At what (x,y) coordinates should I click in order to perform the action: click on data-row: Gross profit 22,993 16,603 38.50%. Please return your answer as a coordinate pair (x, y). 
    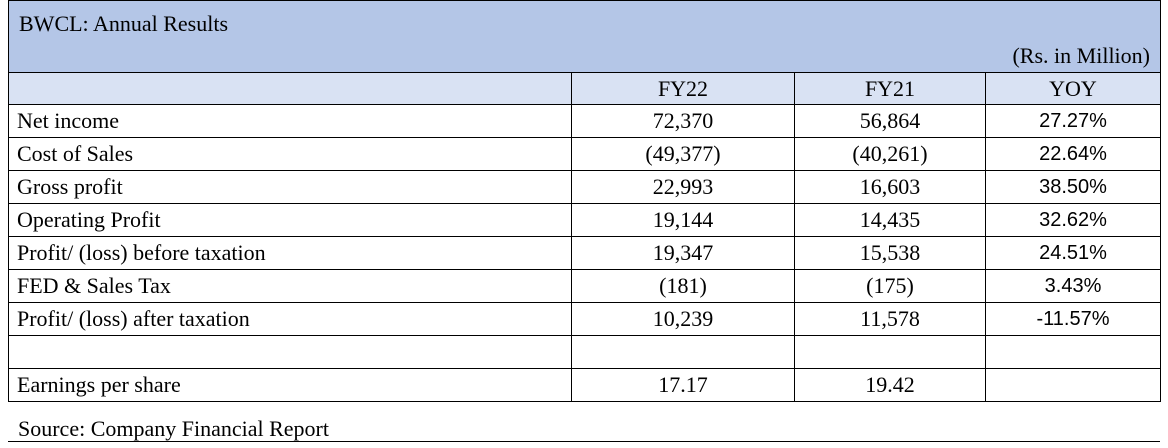
    Looking at the image, I should click on (584, 187).